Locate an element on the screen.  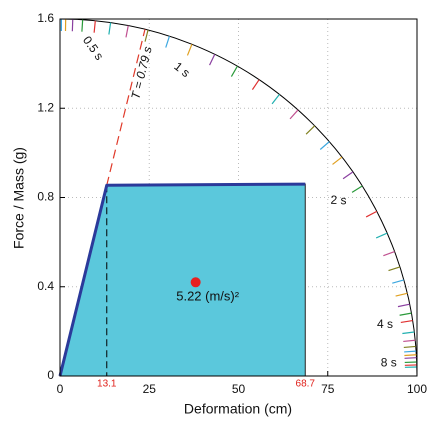
y-tick-label: 1.6 is located at coordinates (45, 18).